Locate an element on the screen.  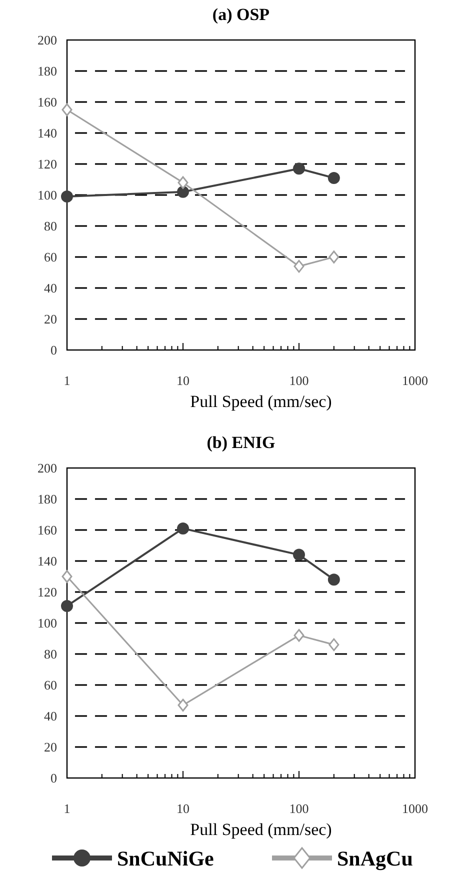
chart-title: (a) OSP is located at coordinates (241, 14).